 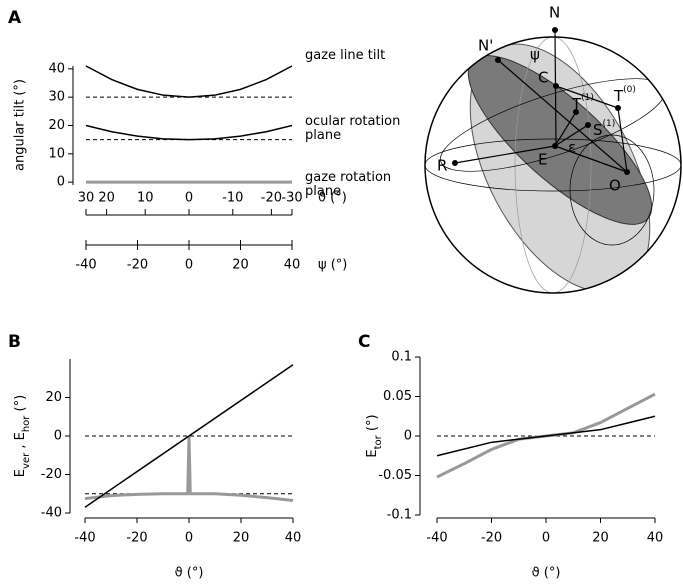 I want to click on y-tick-label: 0.05, so click(x=397, y=396).